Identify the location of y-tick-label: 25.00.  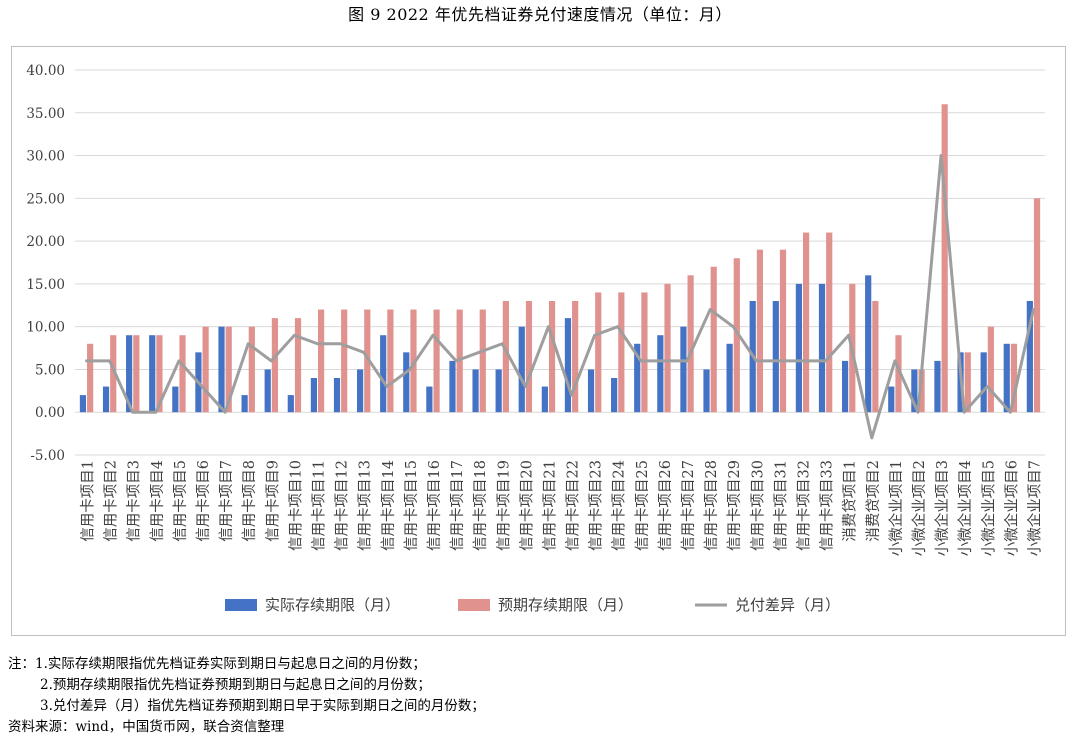
(45, 199).